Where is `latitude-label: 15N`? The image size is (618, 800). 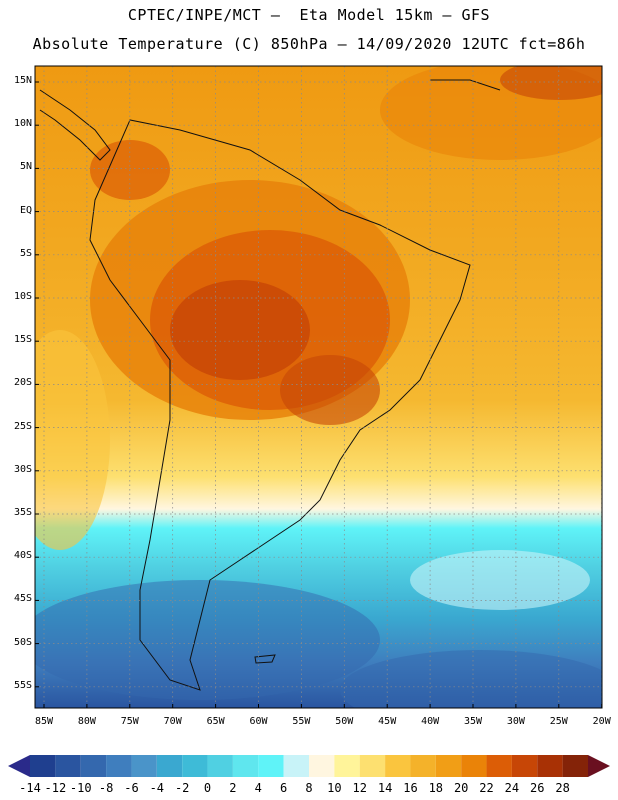 latitude-label: 15N is located at coordinates (22, 80).